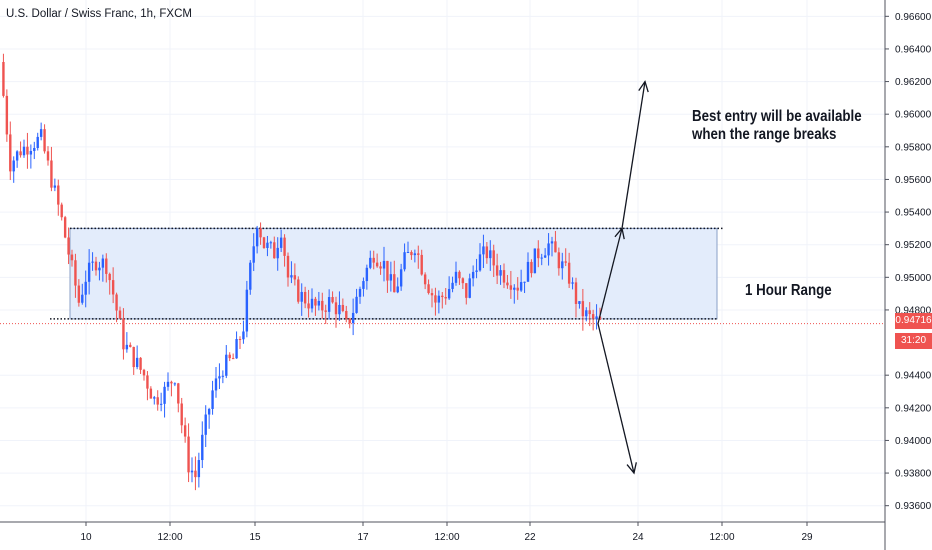  I want to click on price-tick-label: 0.96000, so click(913, 115).